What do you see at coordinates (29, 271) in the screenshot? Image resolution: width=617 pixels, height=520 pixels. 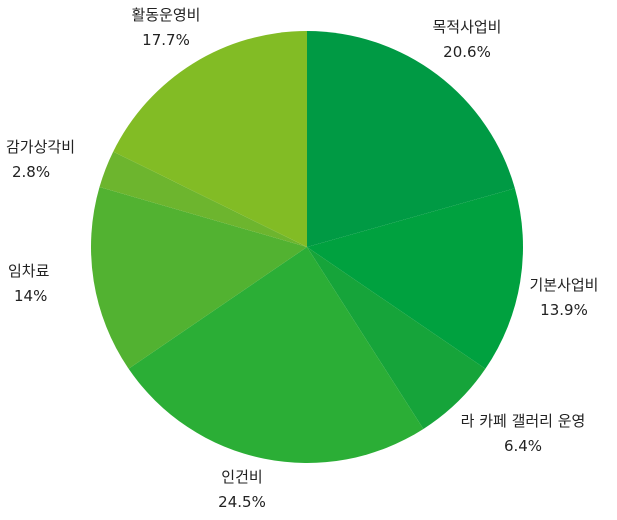 I see `slice-label-name: 임차료` at bounding box center [29, 271].